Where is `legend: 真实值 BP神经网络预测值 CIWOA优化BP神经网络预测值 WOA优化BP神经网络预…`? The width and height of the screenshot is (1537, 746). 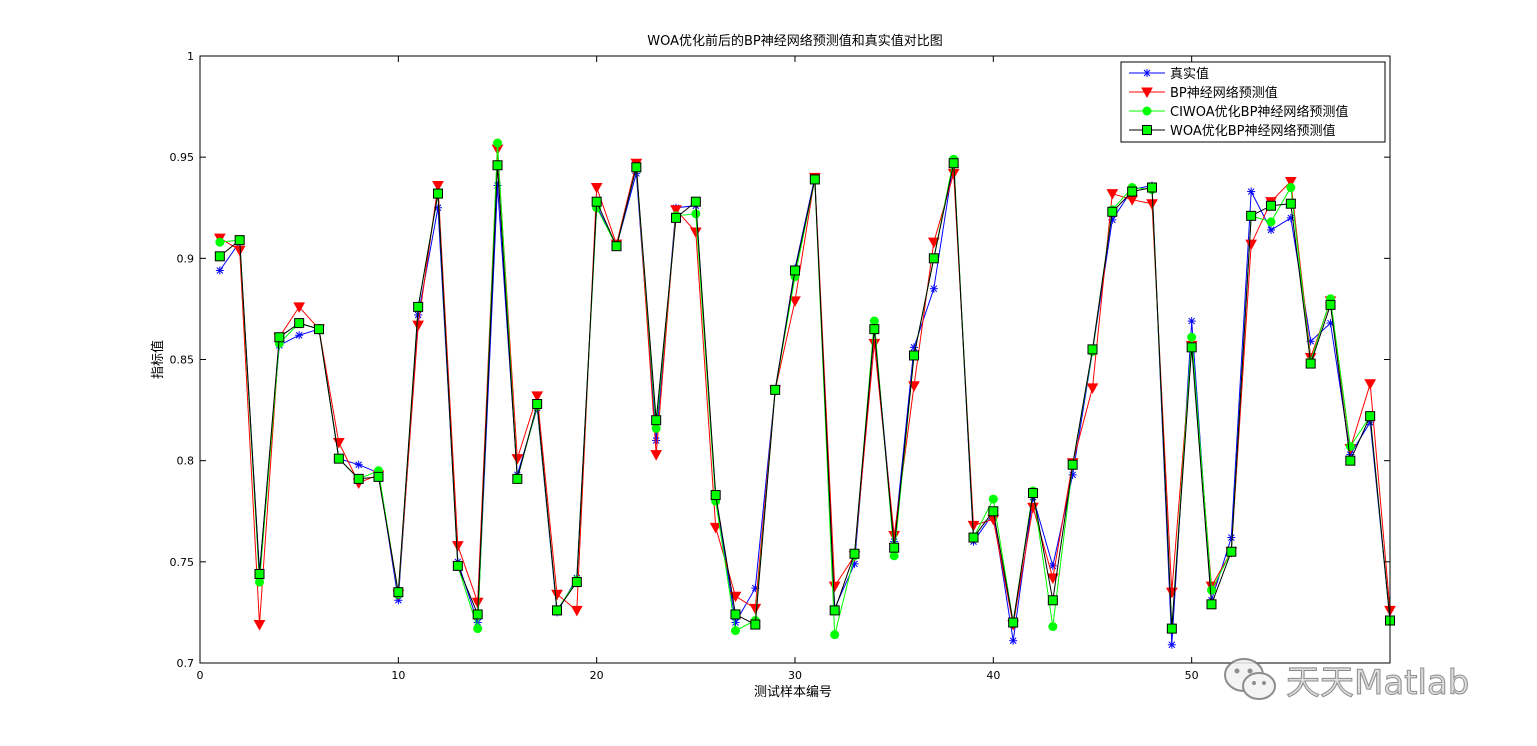
legend: 真实值 BP神经网络预测值 CIWOA优化BP神经网络预测值 WOA优化BP神经网络预… is located at coordinates (1253, 102).